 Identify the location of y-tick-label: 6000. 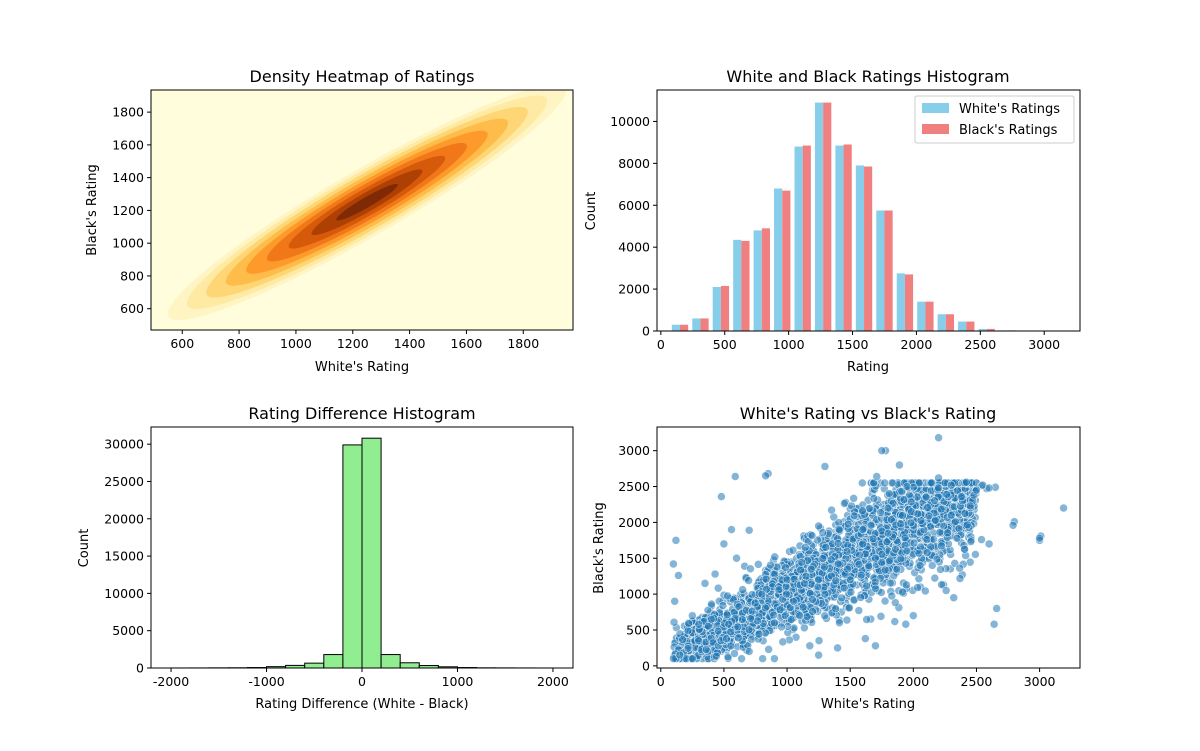
(634, 205).